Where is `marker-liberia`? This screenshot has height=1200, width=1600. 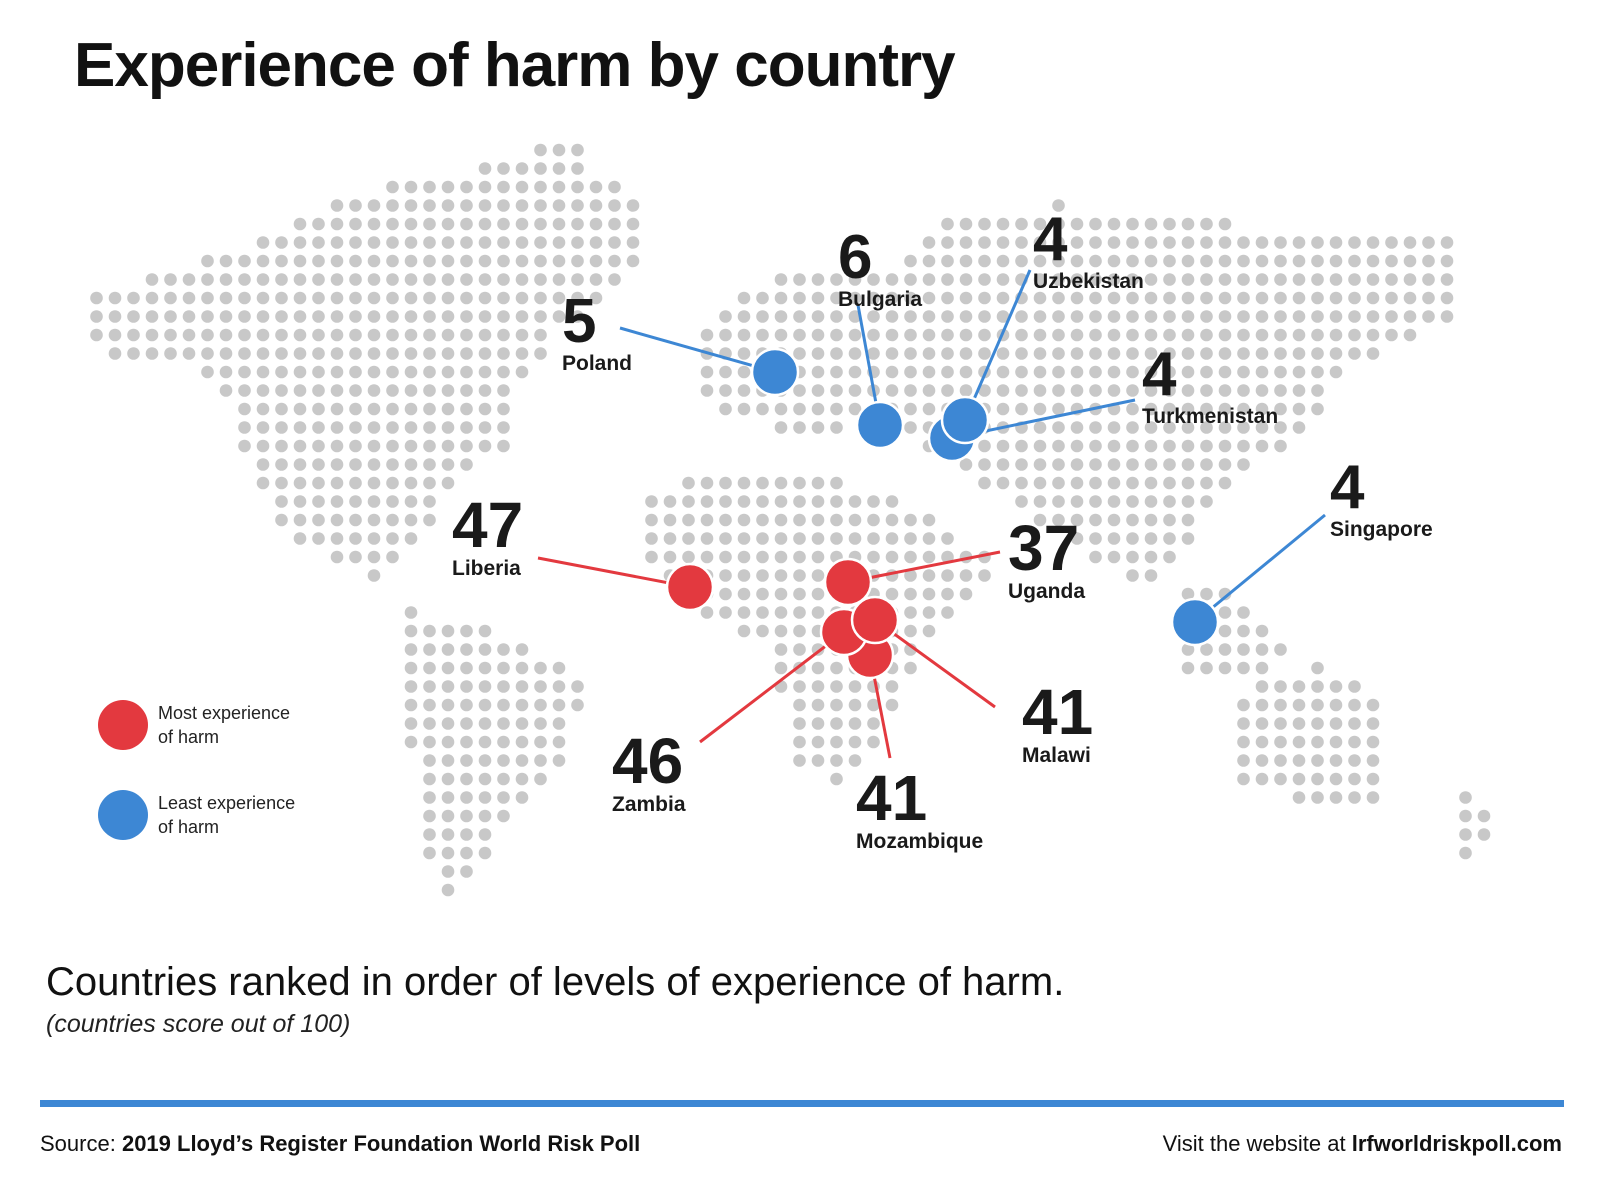
marker-liberia is located at coordinates (690, 587).